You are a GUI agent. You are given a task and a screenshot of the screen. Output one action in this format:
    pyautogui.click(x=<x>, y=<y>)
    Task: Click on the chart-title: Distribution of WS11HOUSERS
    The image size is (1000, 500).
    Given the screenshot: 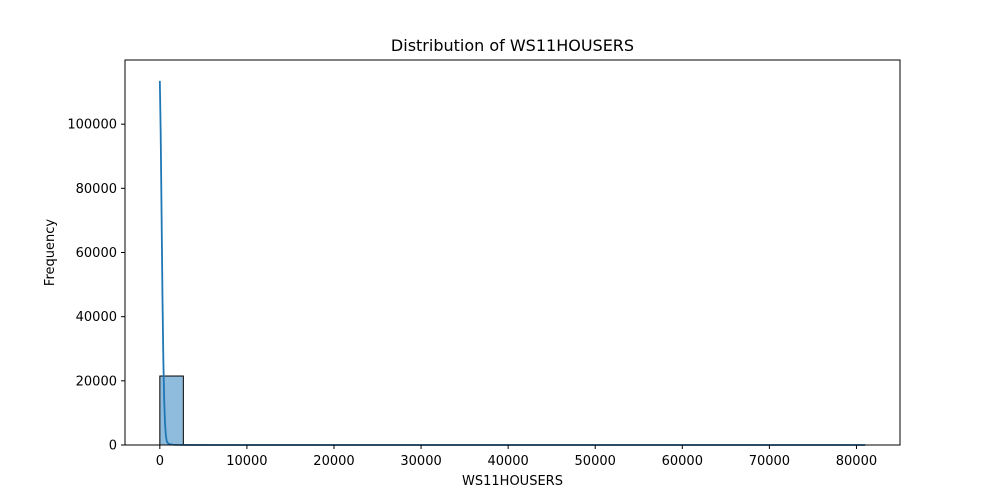 What is the action you would take?
    pyautogui.click(x=512, y=45)
    